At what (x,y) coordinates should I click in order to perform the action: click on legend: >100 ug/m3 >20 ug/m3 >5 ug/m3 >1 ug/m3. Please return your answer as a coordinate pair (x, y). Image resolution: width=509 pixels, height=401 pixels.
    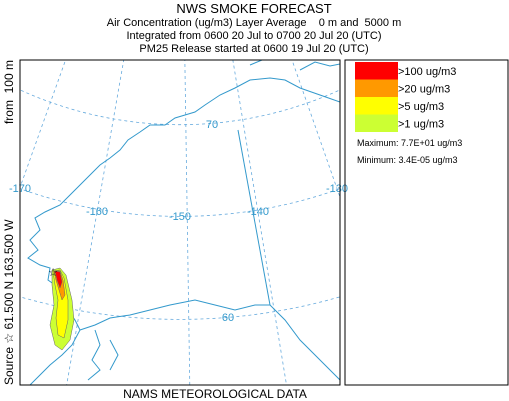
    Looking at the image, I should click on (405, 97).